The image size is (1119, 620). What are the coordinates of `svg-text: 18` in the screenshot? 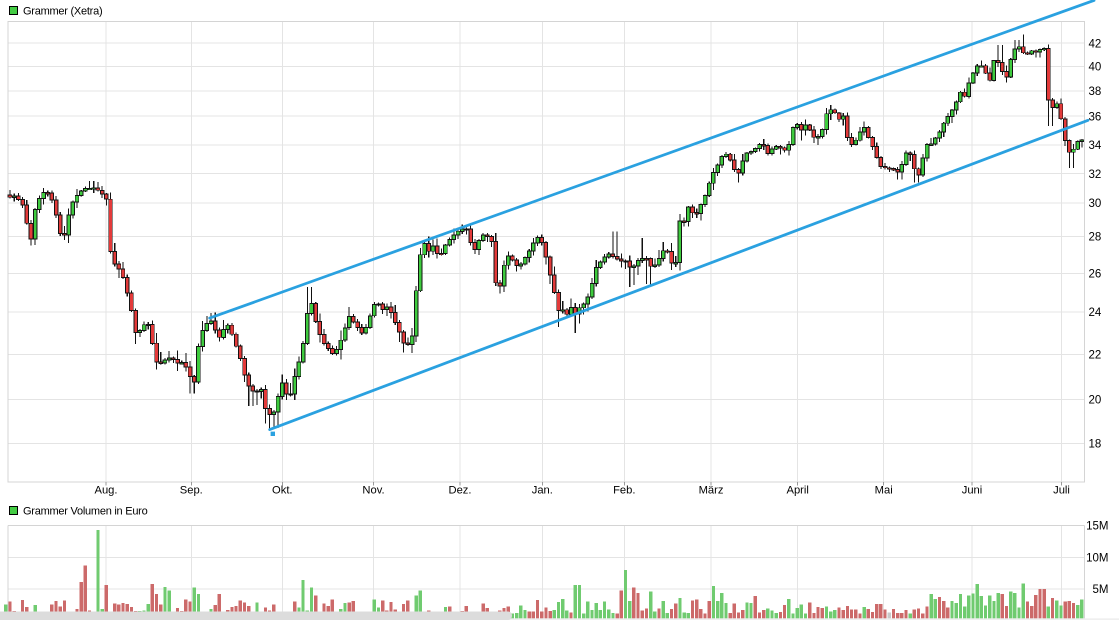 It's located at (1095, 445).